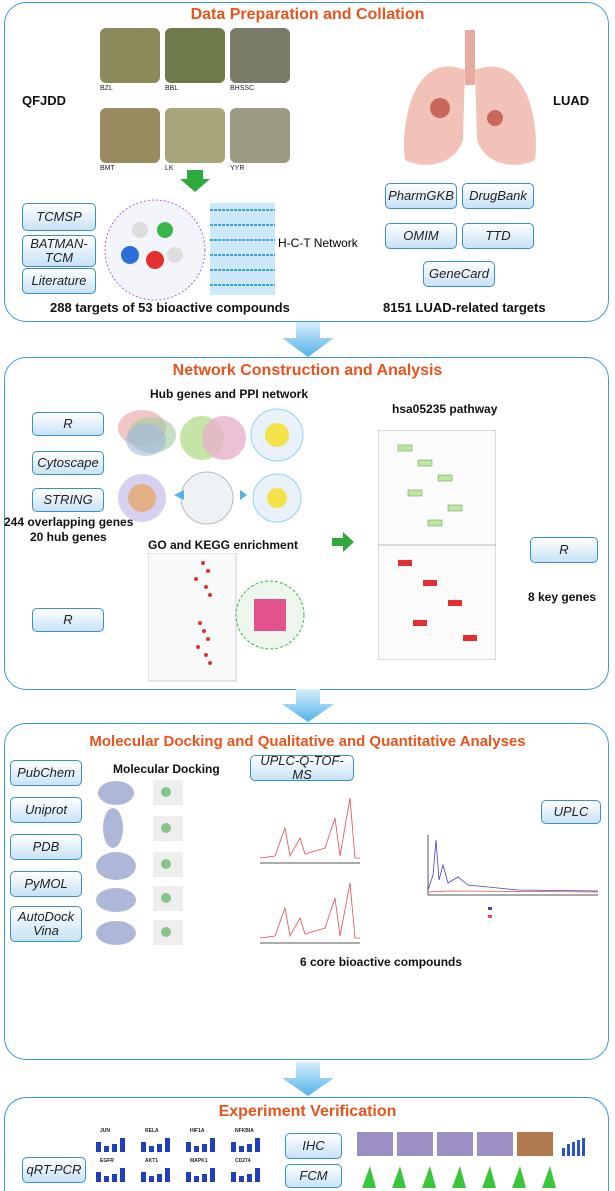 Image resolution: width=615 pixels, height=1191 pixels. Describe the element at coordinates (172, 88) in the screenshot. I see `herb-label: BBL` at that location.